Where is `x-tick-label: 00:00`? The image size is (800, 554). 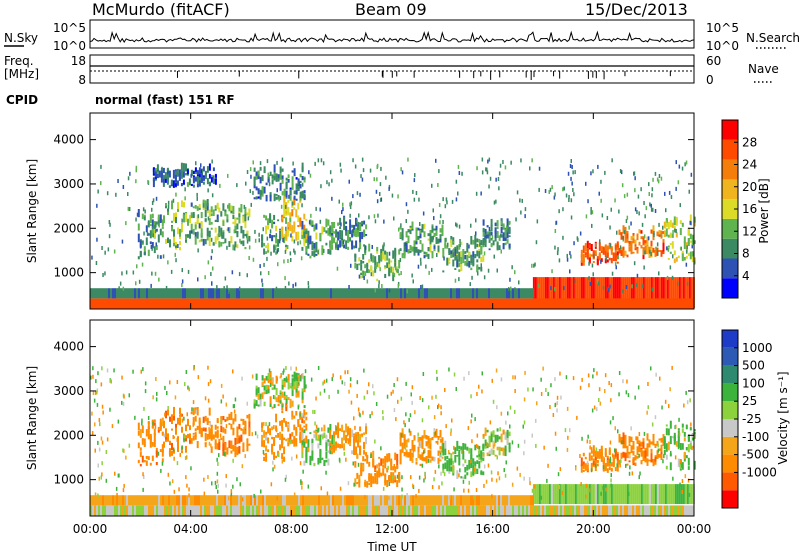
x-tick-label: 00:00 is located at coordinates (90, 529).